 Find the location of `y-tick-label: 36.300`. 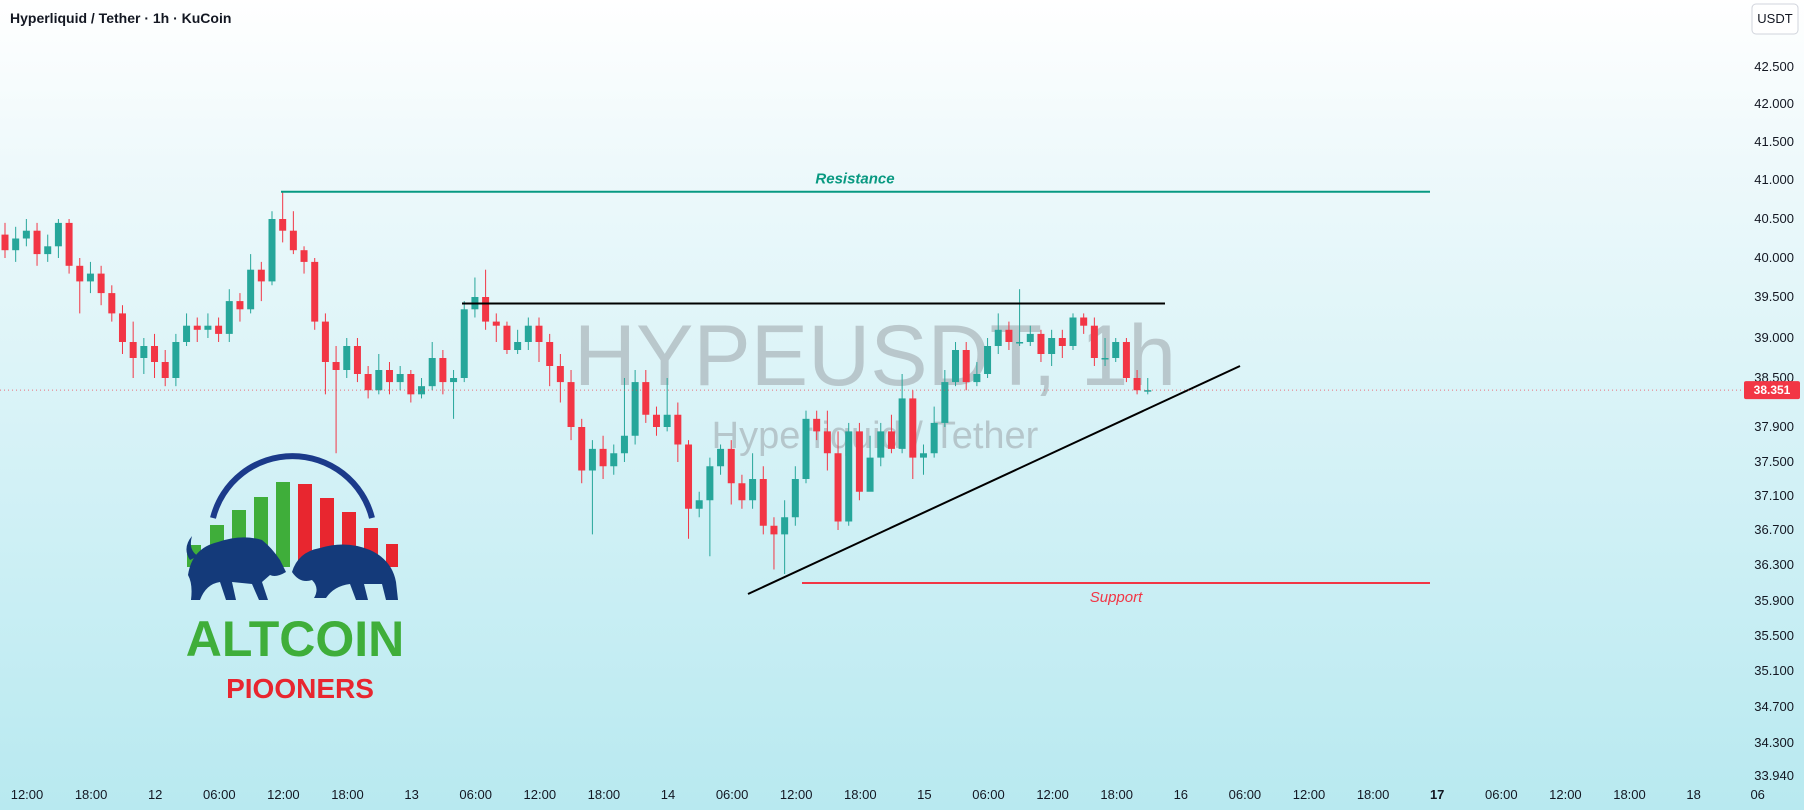

y-tick-label: 36.300 is located at coordinates (1774, 564).